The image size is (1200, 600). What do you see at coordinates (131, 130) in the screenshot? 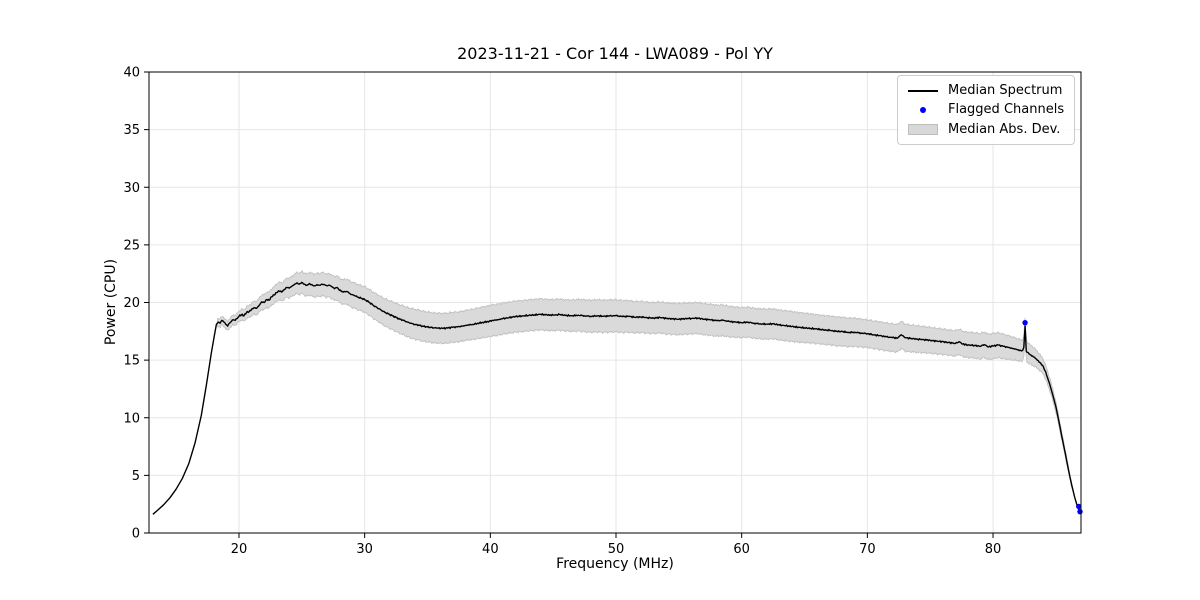
I see `y-tick-label: 35` at bounding box center [131, 130].